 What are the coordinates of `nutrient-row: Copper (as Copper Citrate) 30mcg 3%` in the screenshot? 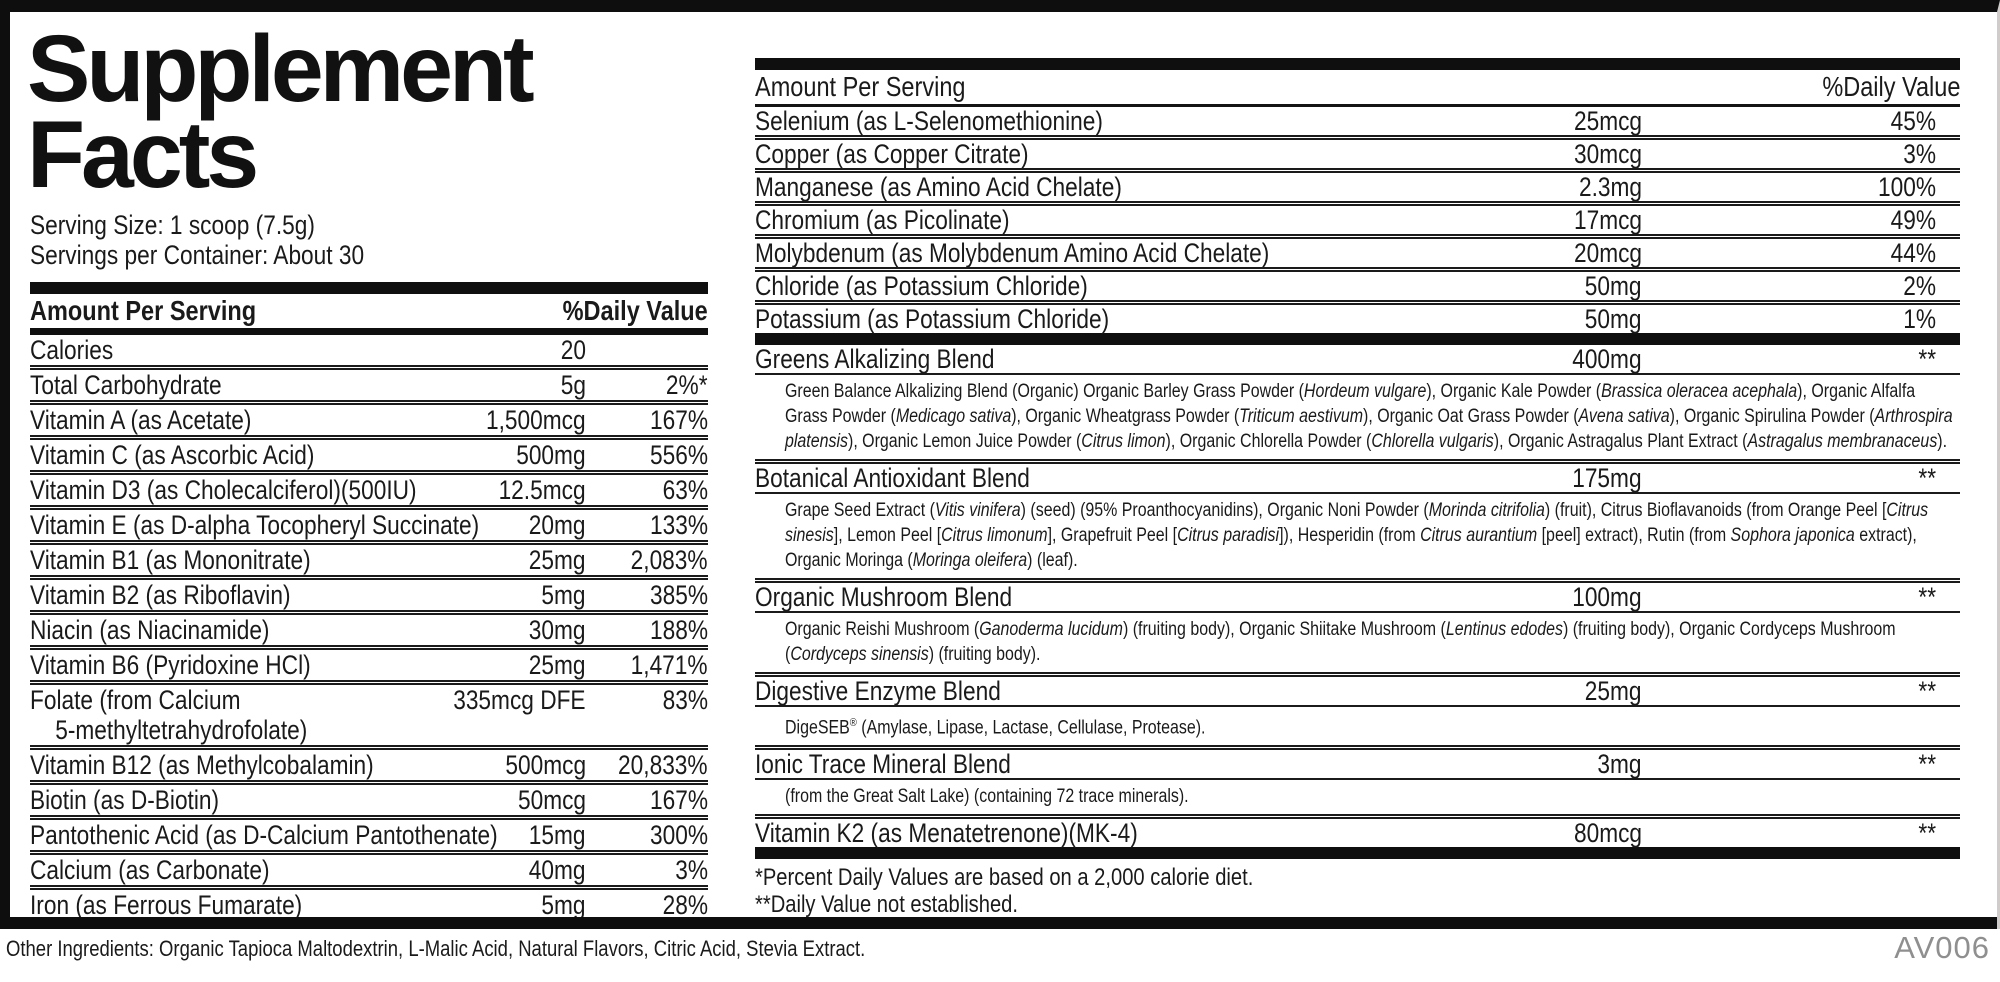 It's located at (1357, 151).